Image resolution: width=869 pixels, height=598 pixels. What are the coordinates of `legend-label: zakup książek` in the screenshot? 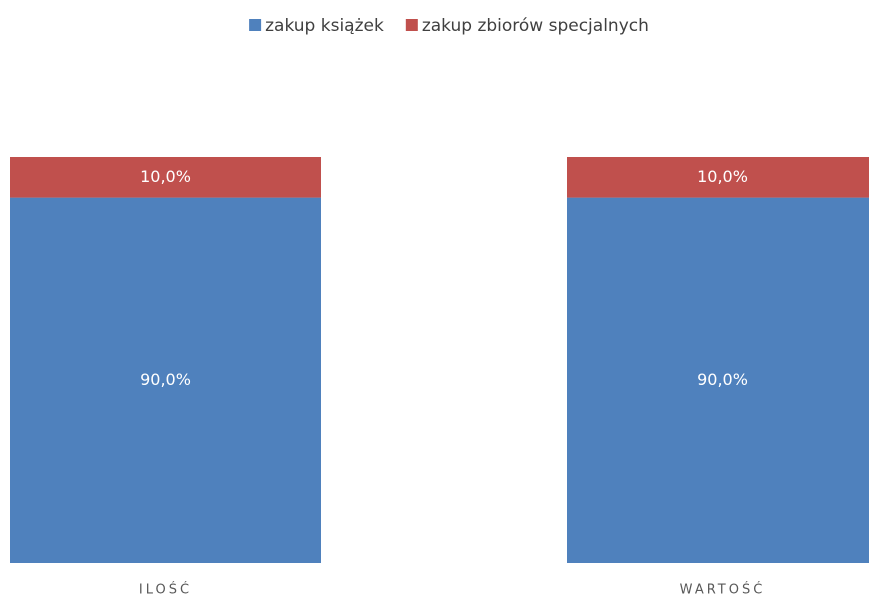 It's located at (324, 26).